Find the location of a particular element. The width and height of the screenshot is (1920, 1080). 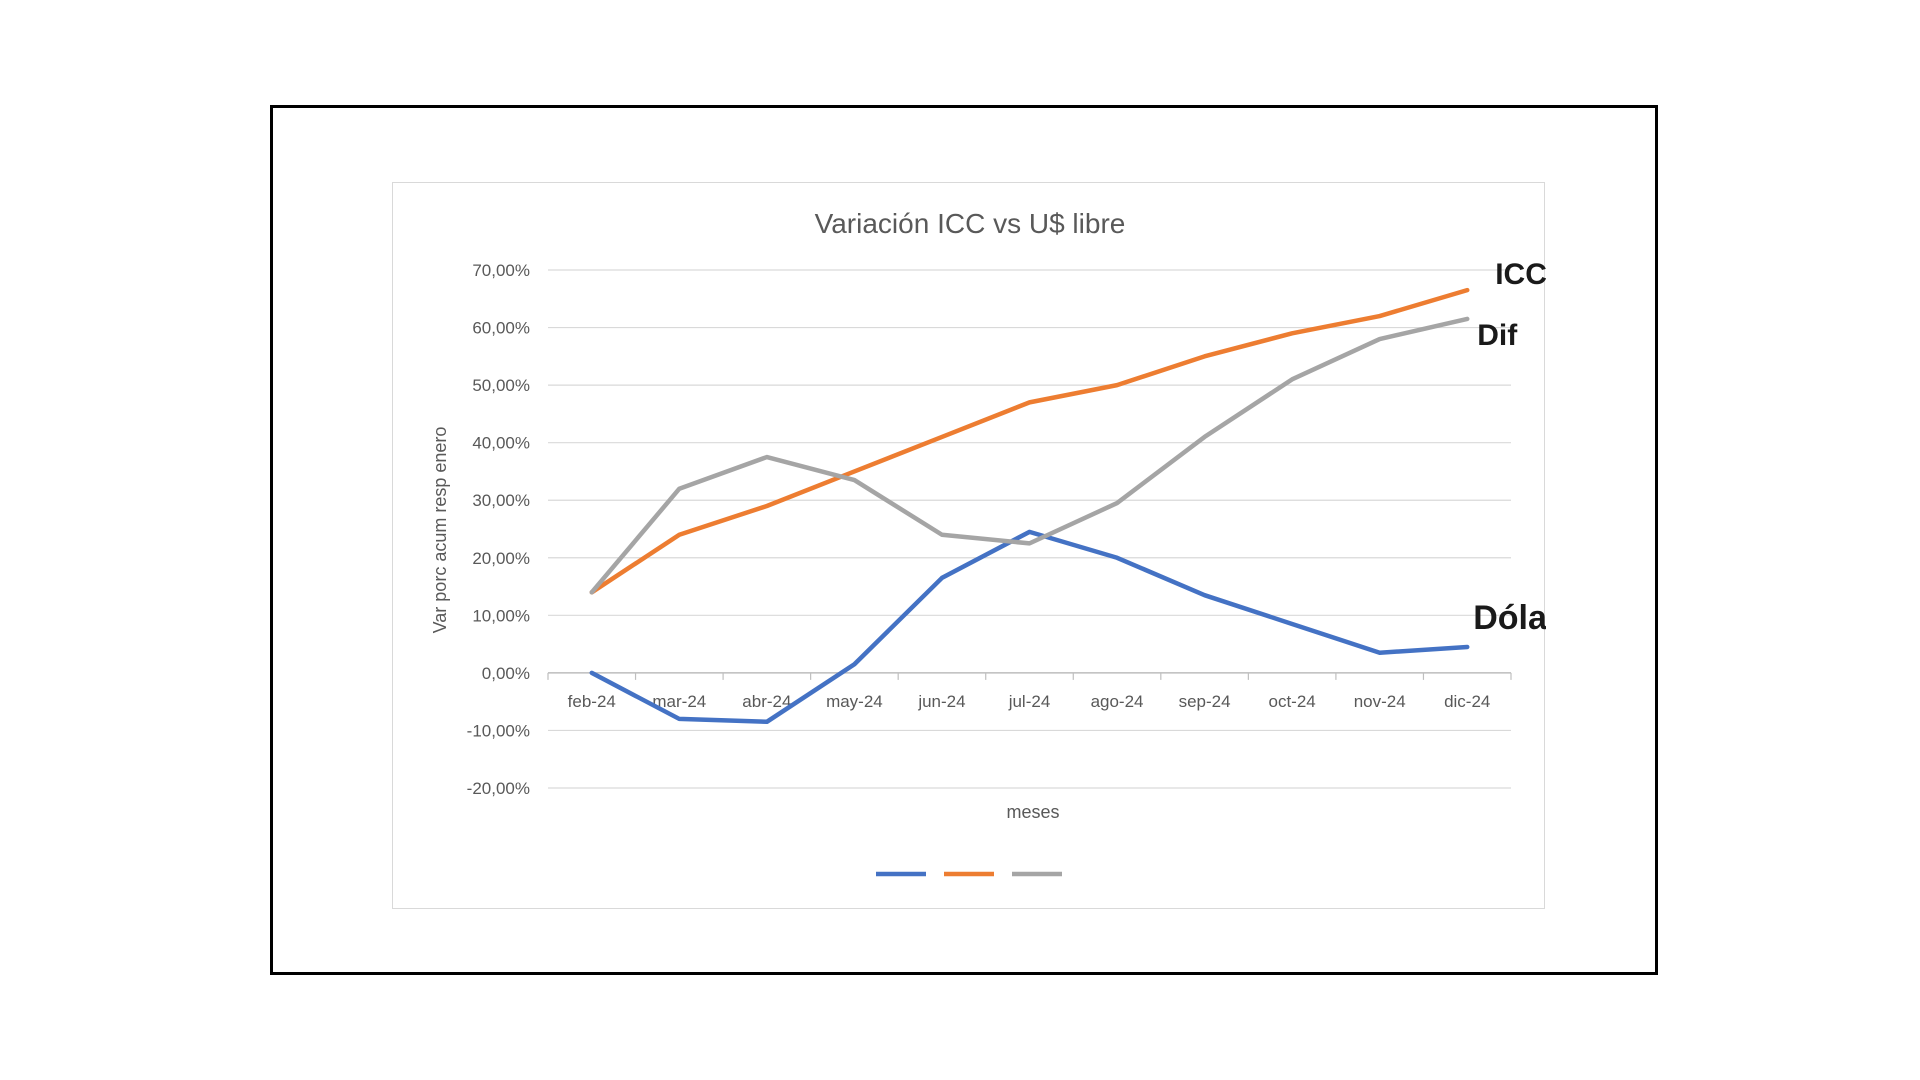

y-tick-label: 10,00% is located at coordinates (501, 615).